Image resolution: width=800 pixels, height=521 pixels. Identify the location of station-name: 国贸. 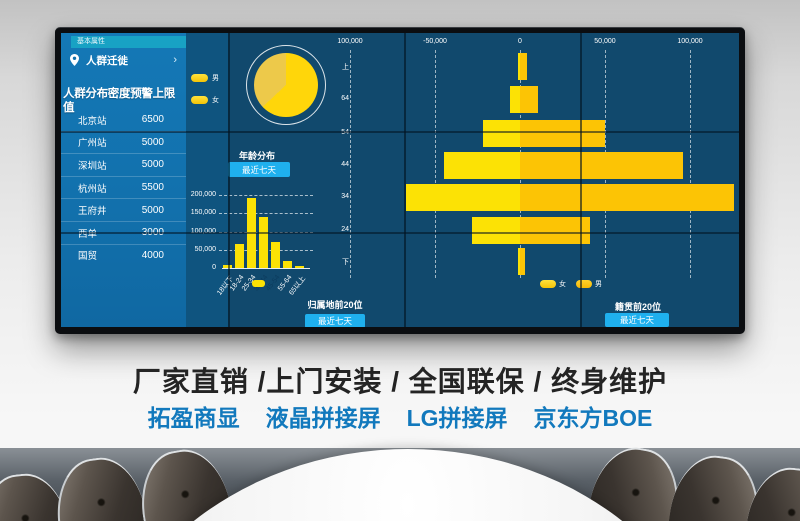
(88, 257).